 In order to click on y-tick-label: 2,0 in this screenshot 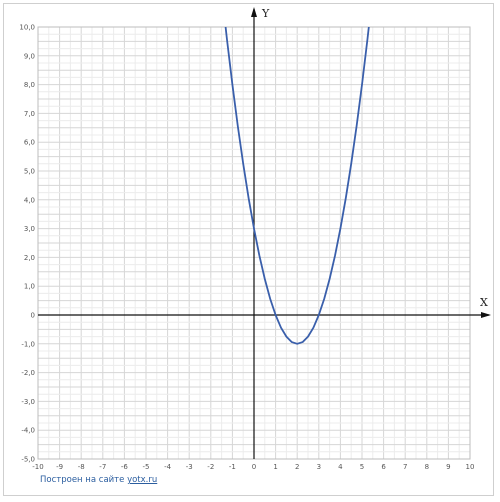, I will do `click(29, 258)`.